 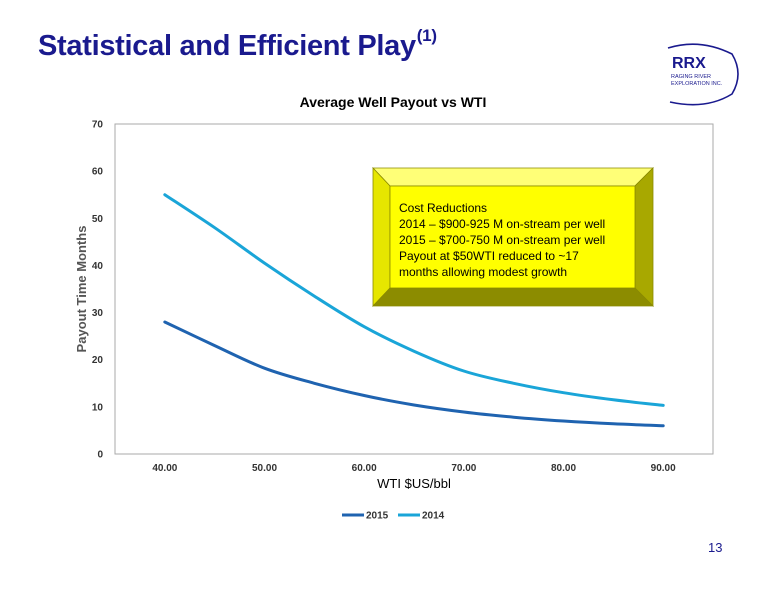 What do you see at coordinates (502, 240) in the screenshot?
I see `callout-line: 2015 – $700-750 M on-stream per well` at bounding box center [502, 240].